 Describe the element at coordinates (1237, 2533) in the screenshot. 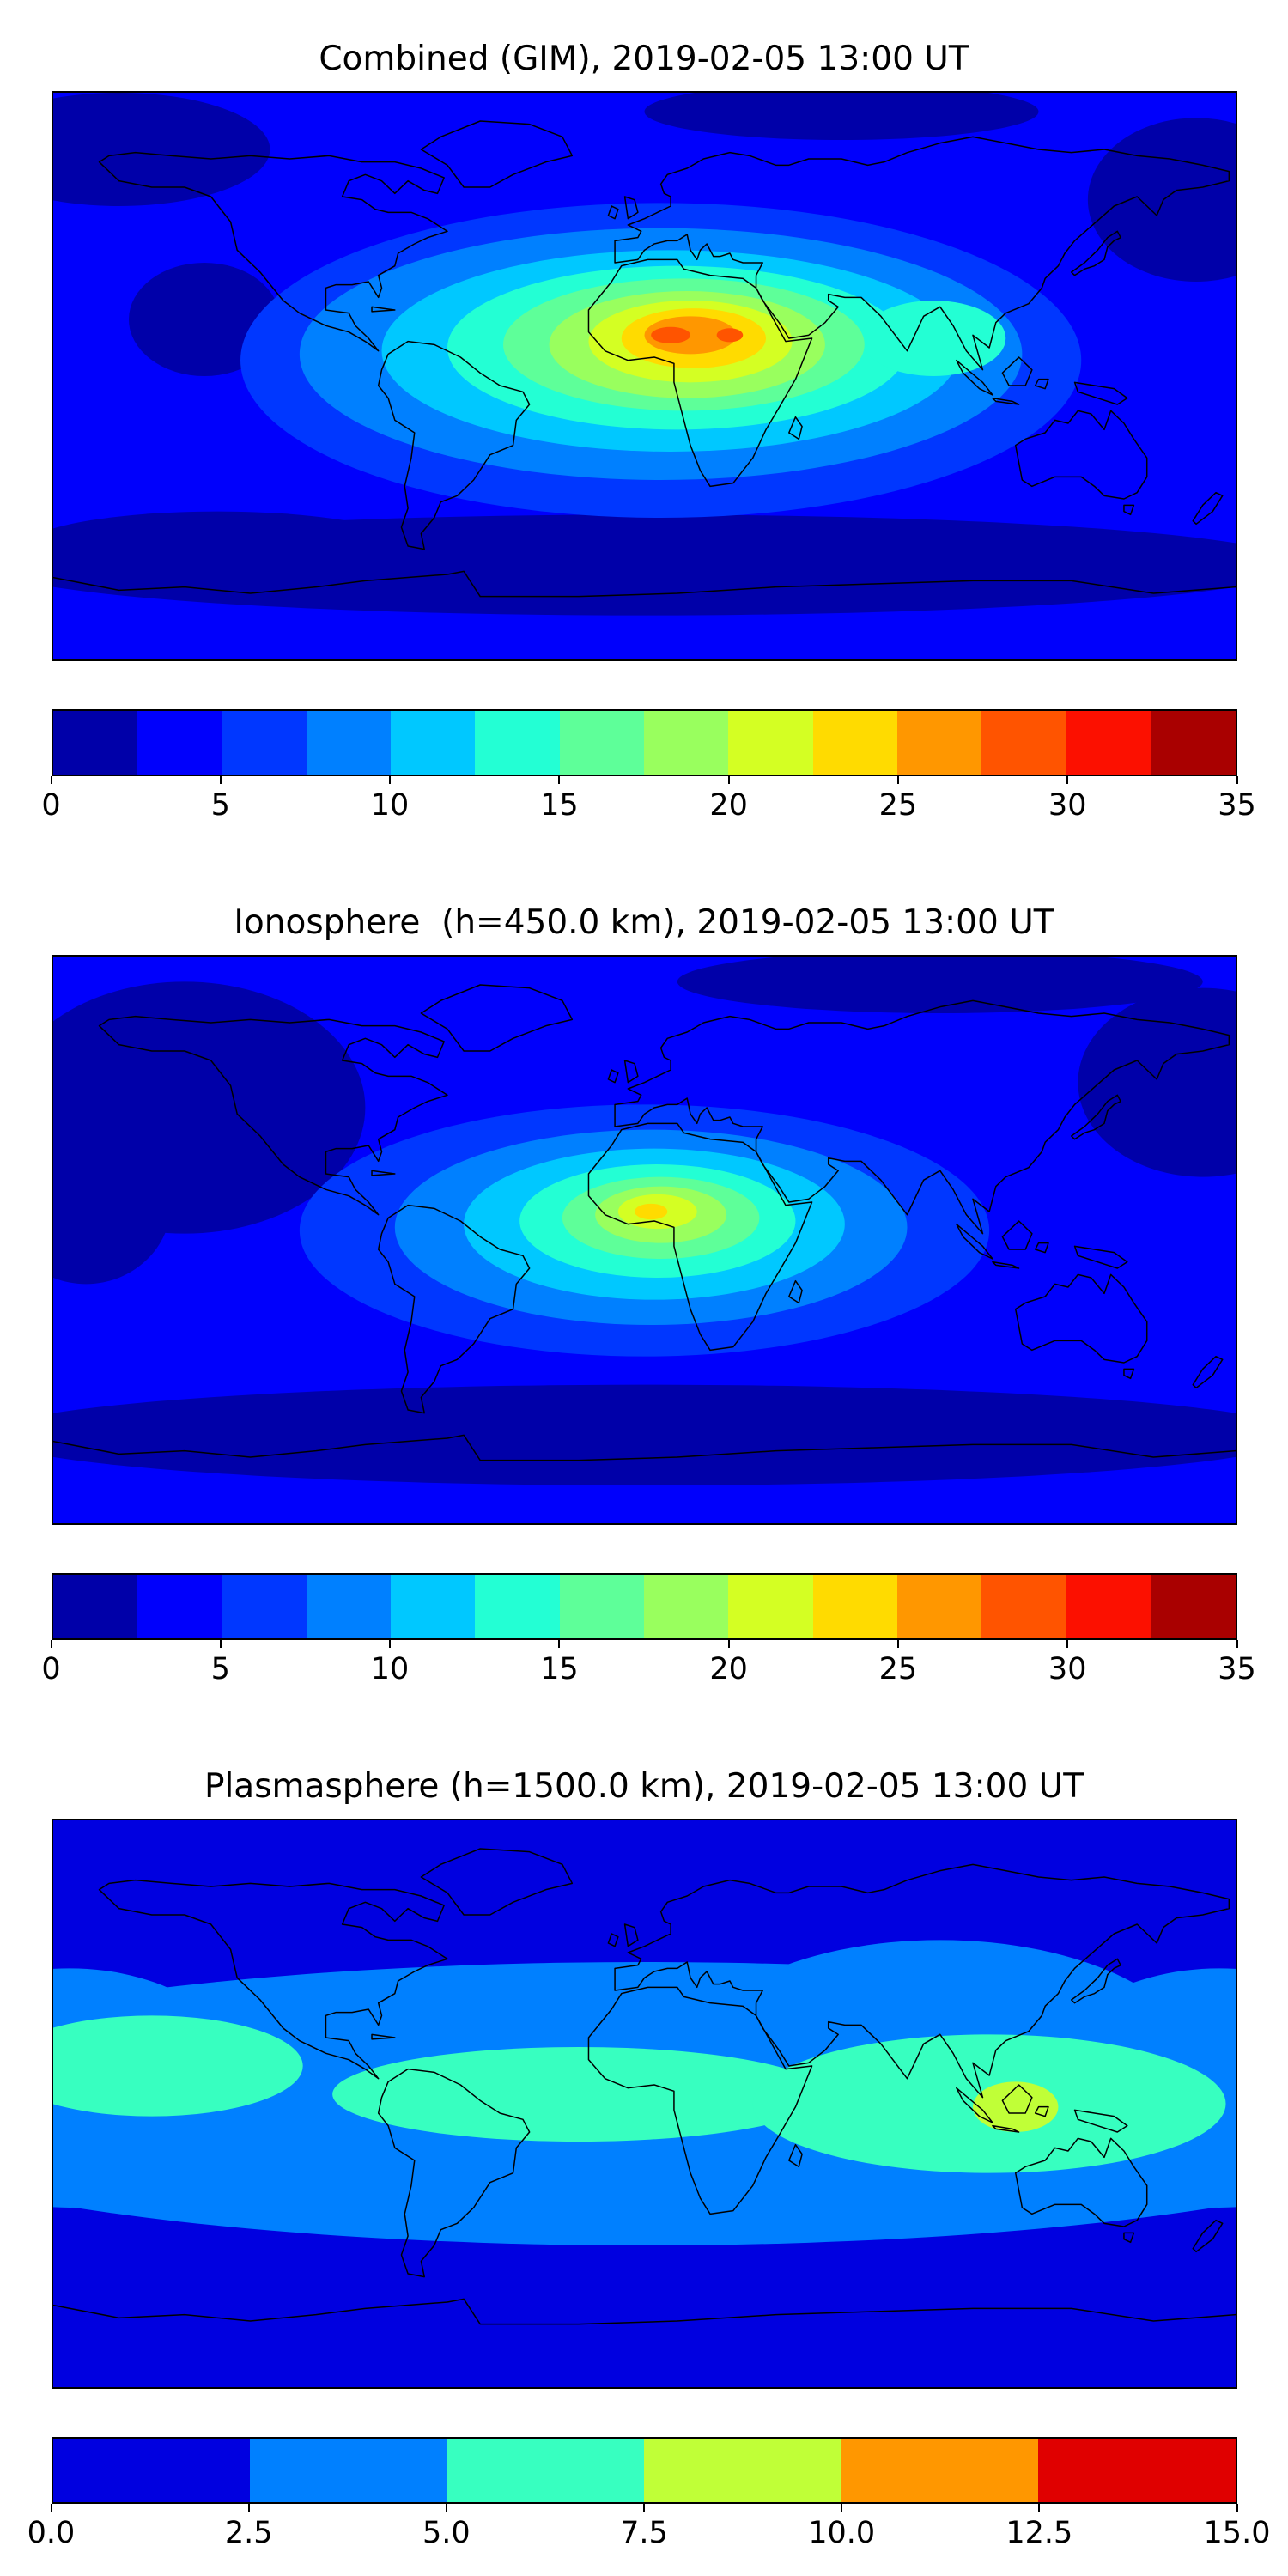

I see `colorbar-tick-label: 15.0` at that location.